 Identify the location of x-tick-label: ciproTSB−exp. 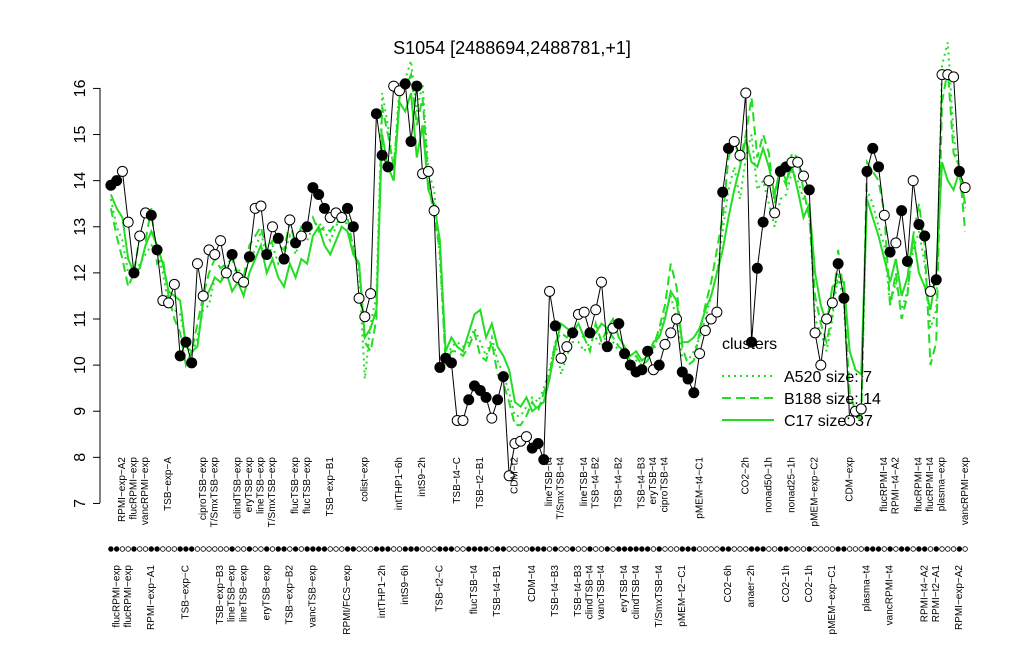
(203, 489).